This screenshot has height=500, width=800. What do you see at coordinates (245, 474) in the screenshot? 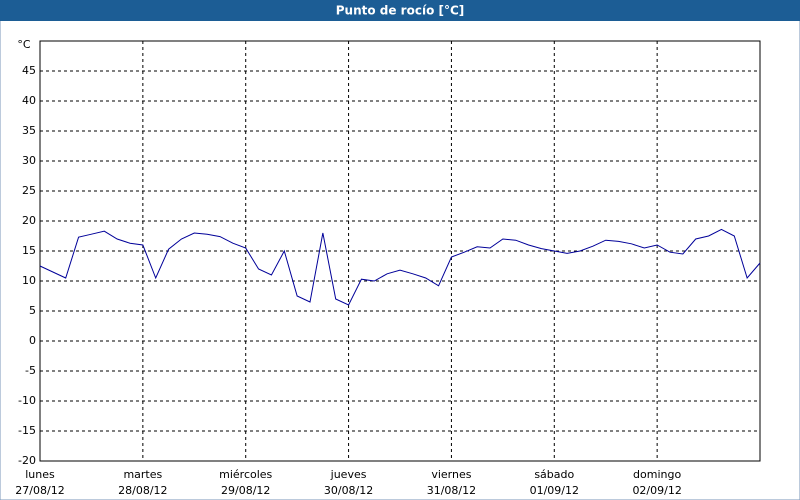
I see `x-tick-weekday: miércoles` at bounding box center [245, 474].